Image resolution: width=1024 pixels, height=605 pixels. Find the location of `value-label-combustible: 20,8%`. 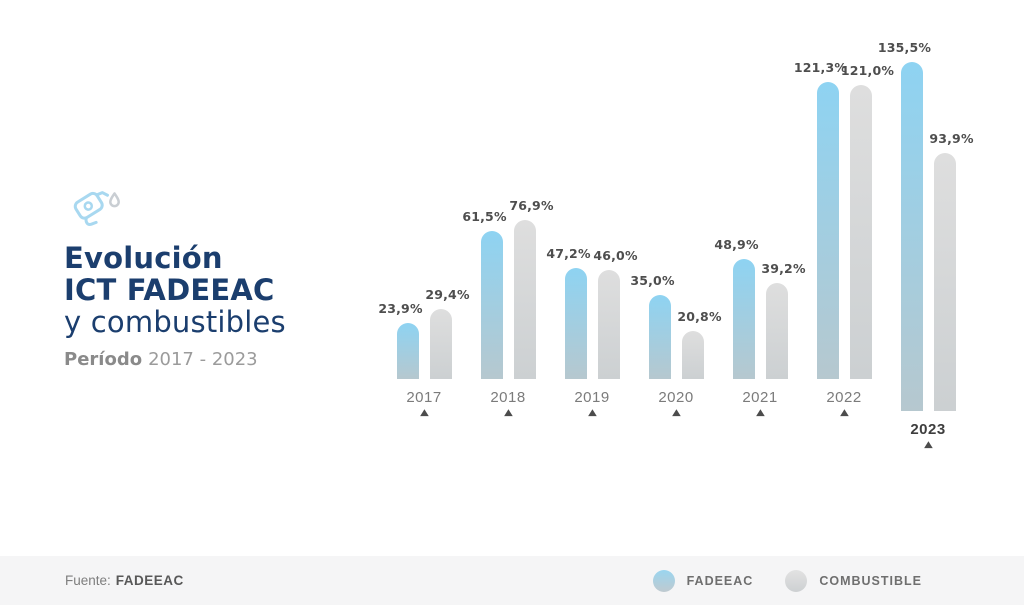

value-label-combustible: 20,8% is located at coordinates (699, 316).